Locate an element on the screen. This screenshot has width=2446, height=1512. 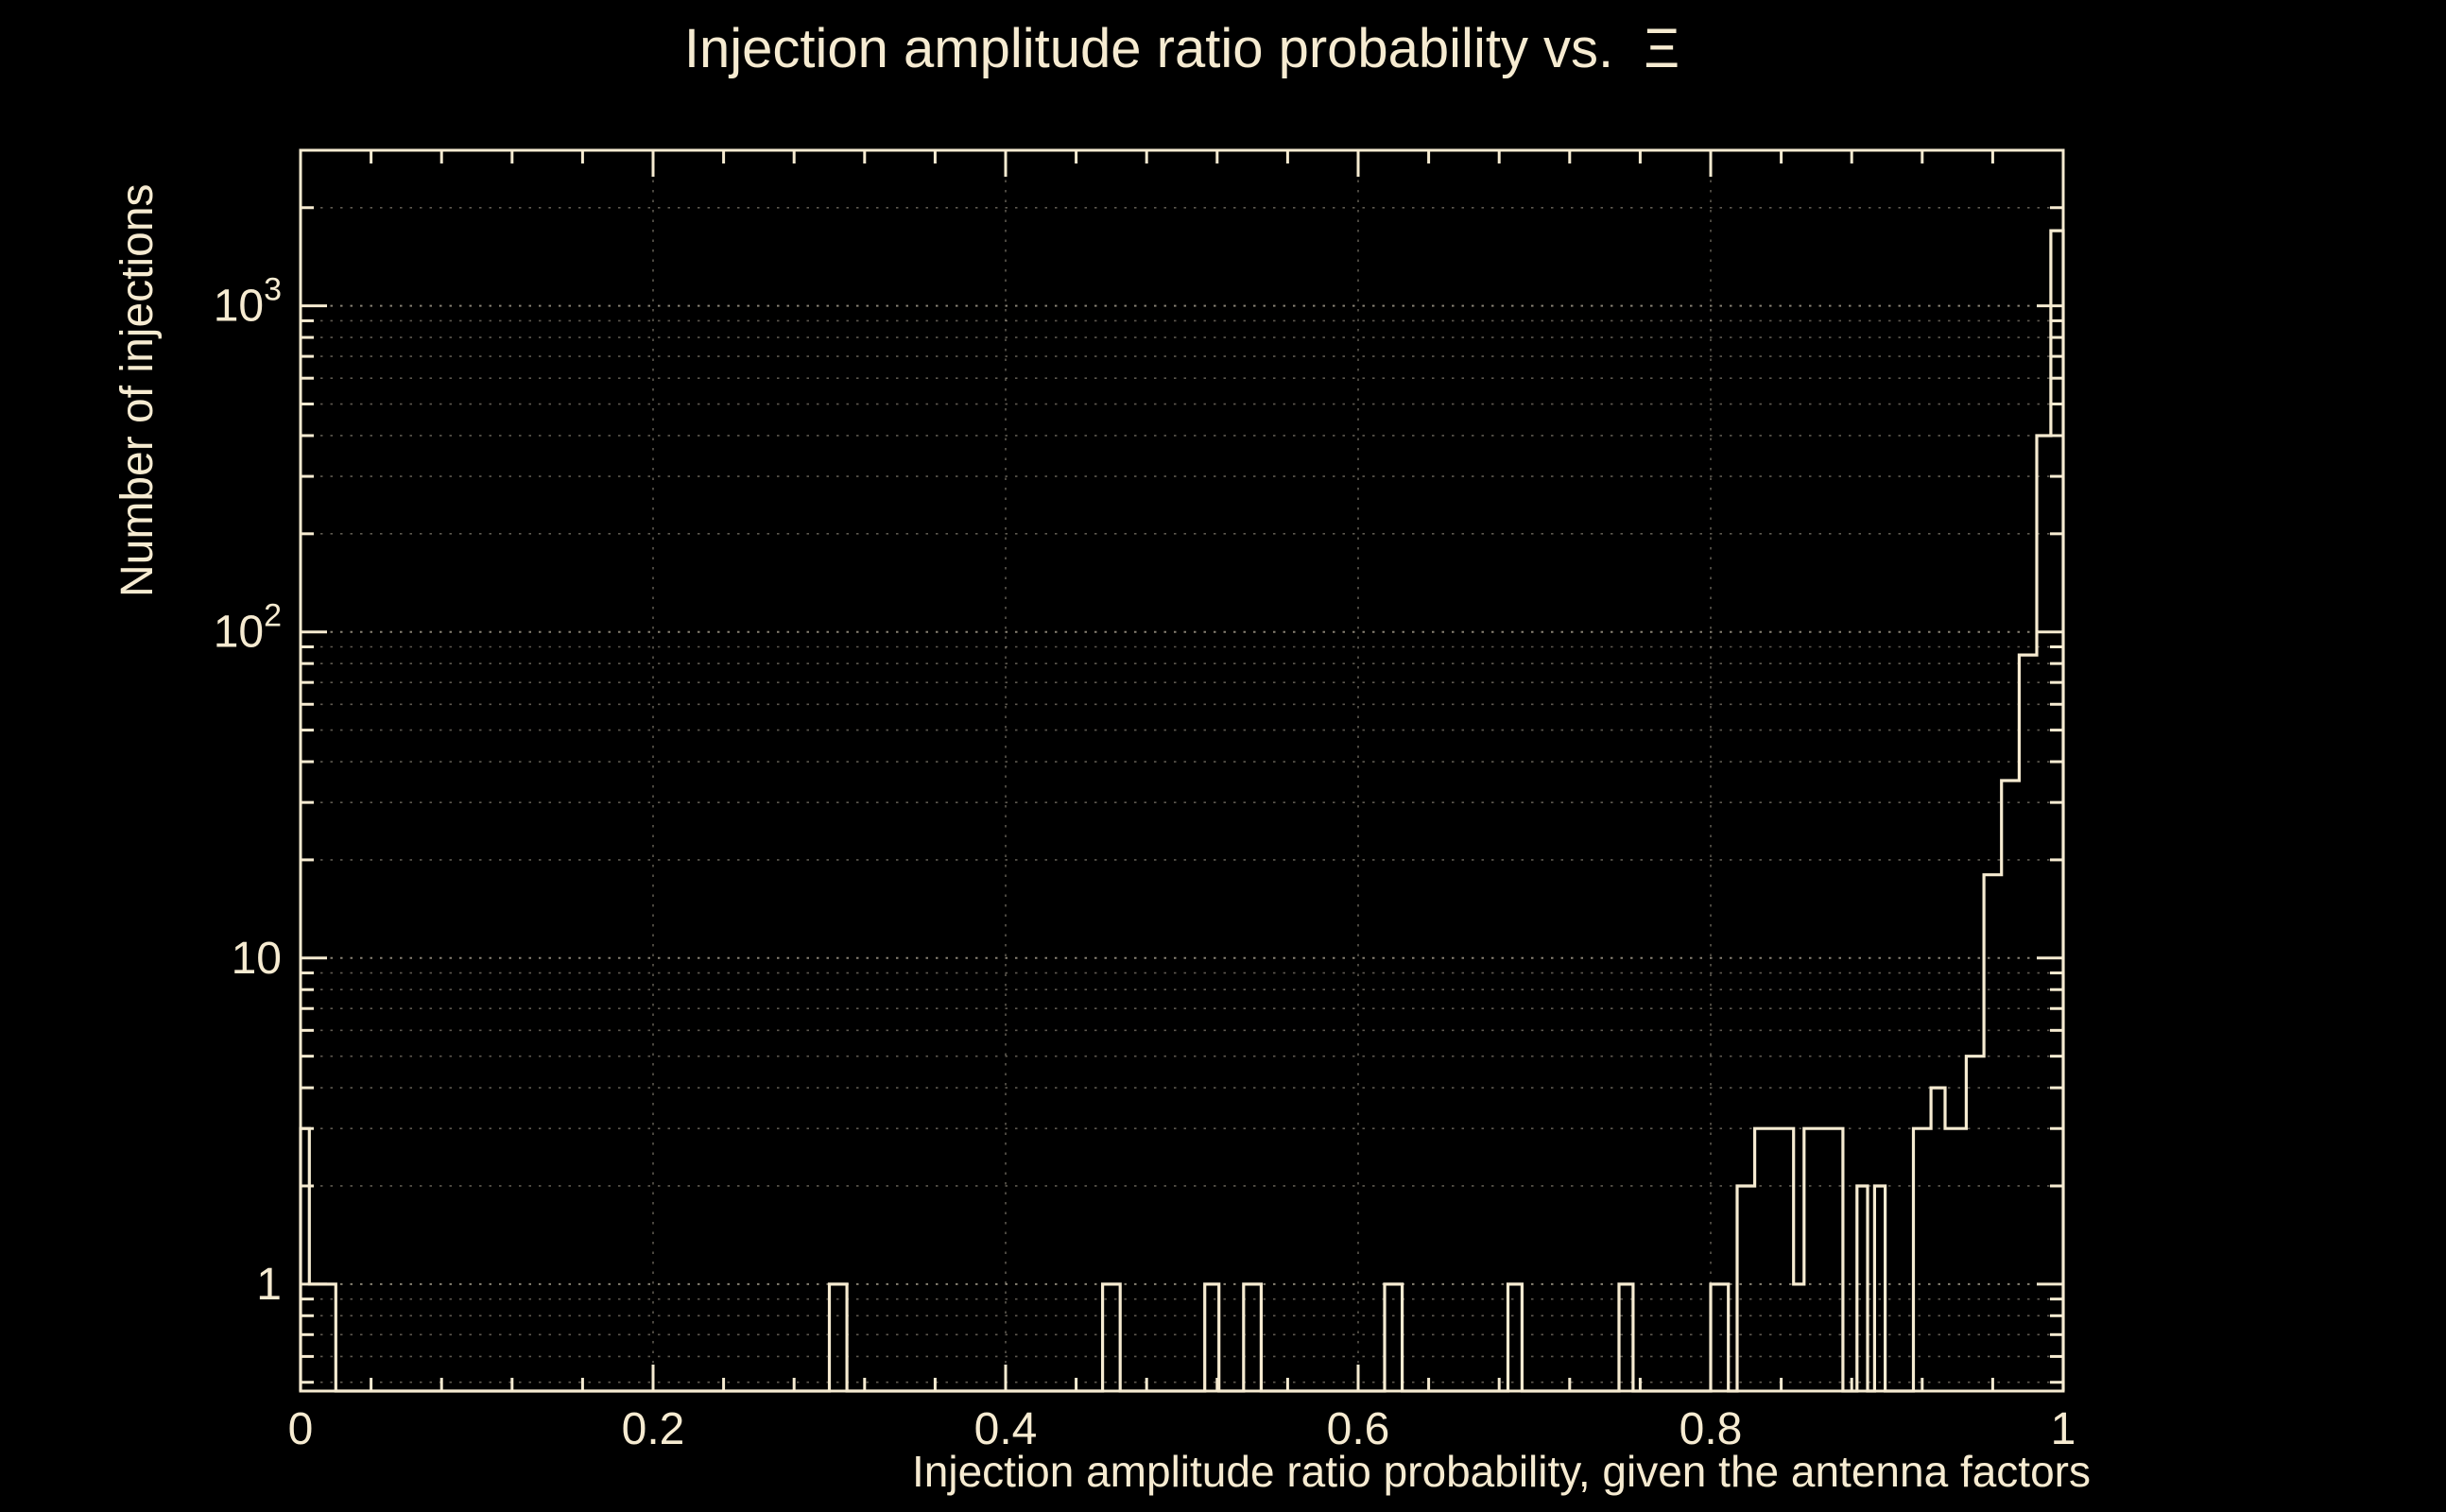
y-tick-label: 10² is located at coordinates (248, 628).